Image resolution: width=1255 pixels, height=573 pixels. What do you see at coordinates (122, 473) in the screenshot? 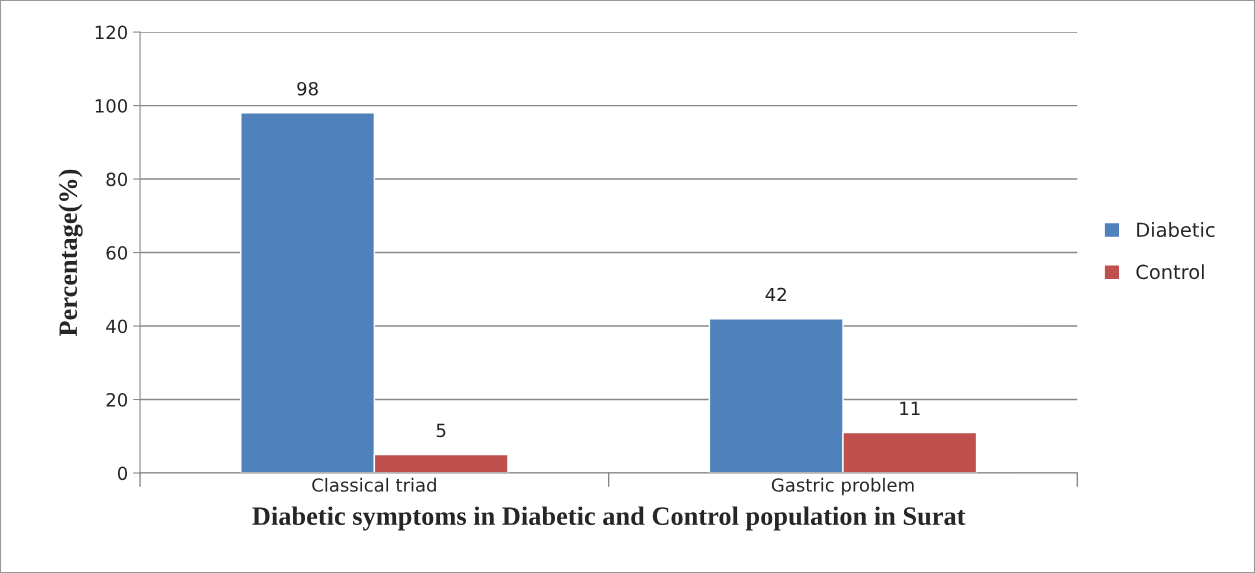
I see `y-tick-label: 0` at bounding box center [122, 473].